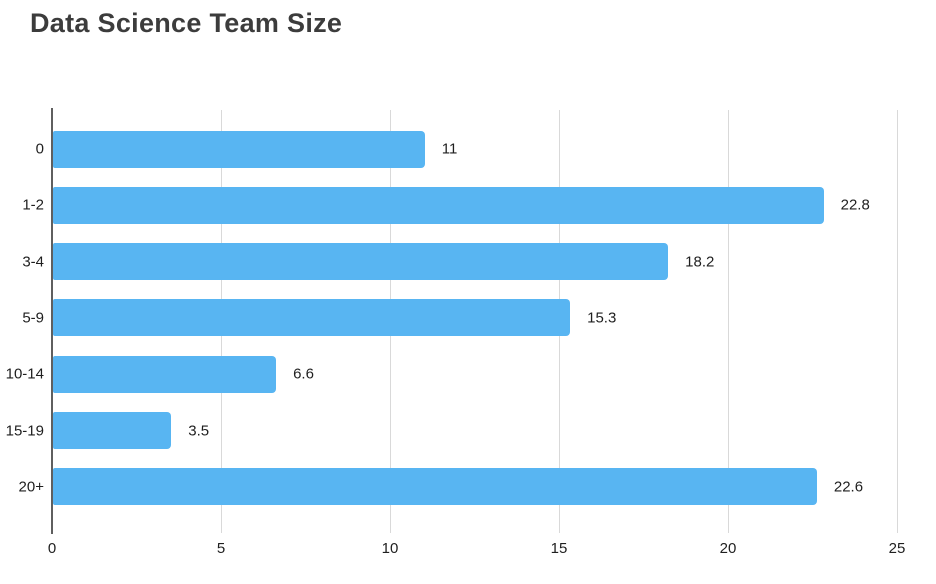 Image resolution: width=936 pixels, height=584 pixels. Describe the element at coordinates (221, 548) in the screenshot. I see `x-axis-tick-label: 5` at that location.